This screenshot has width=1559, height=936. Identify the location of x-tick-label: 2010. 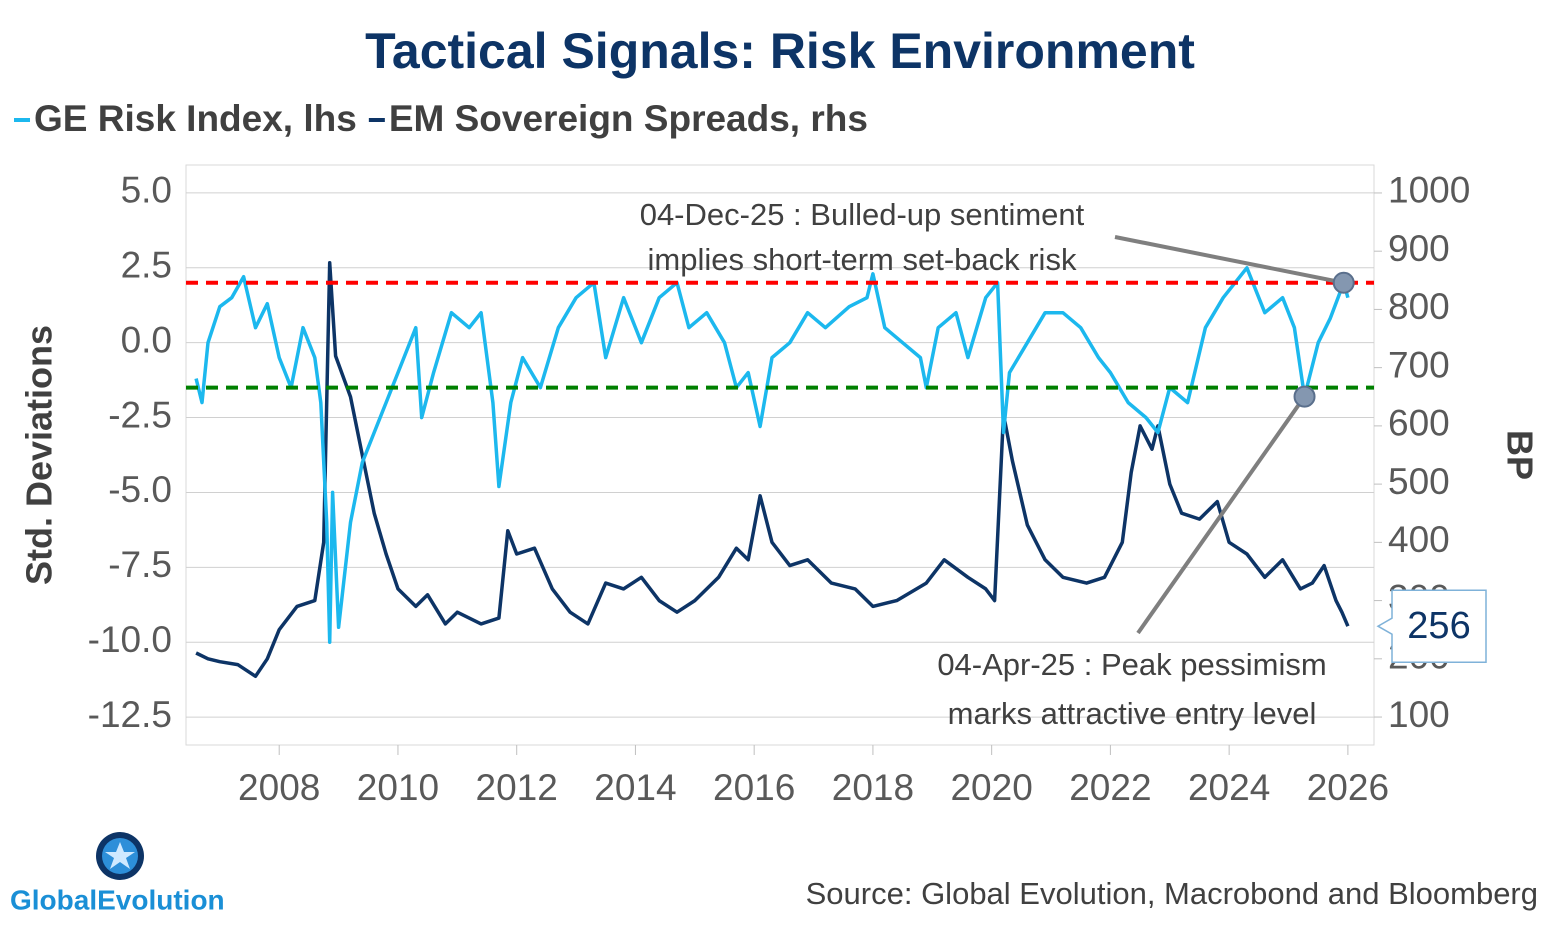
(398, 787).